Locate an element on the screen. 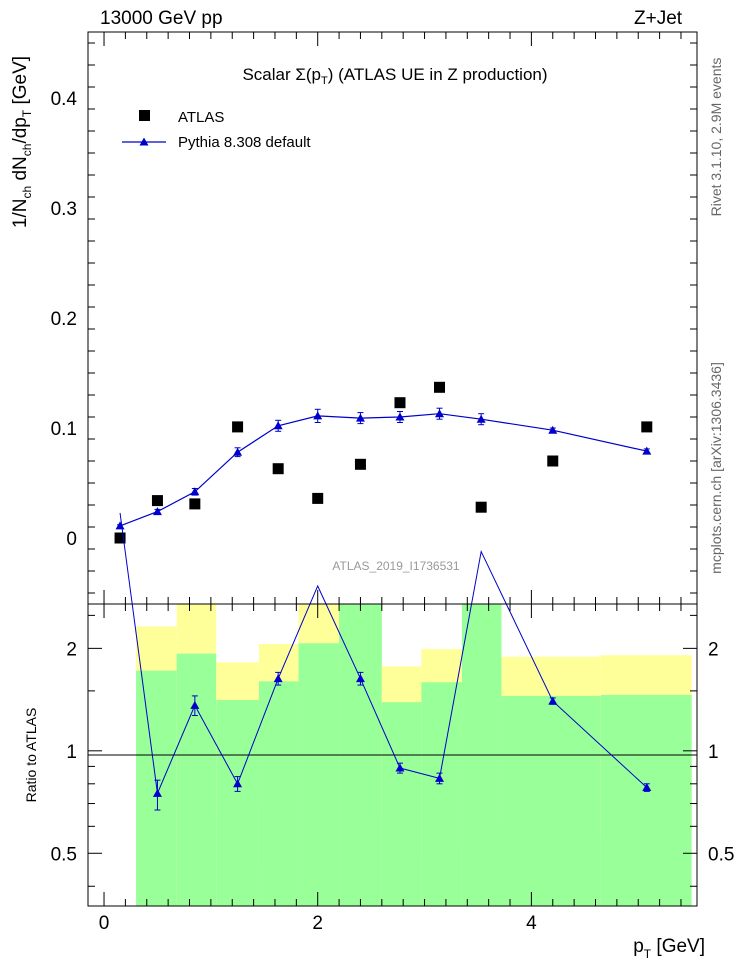  top-y-tick-label: 0.4 is located at coordinates (64, 99).